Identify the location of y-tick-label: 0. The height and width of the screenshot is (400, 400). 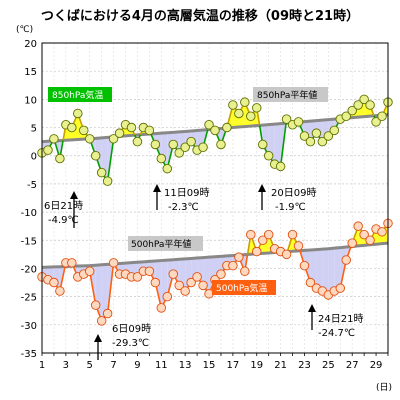
(34, 157).